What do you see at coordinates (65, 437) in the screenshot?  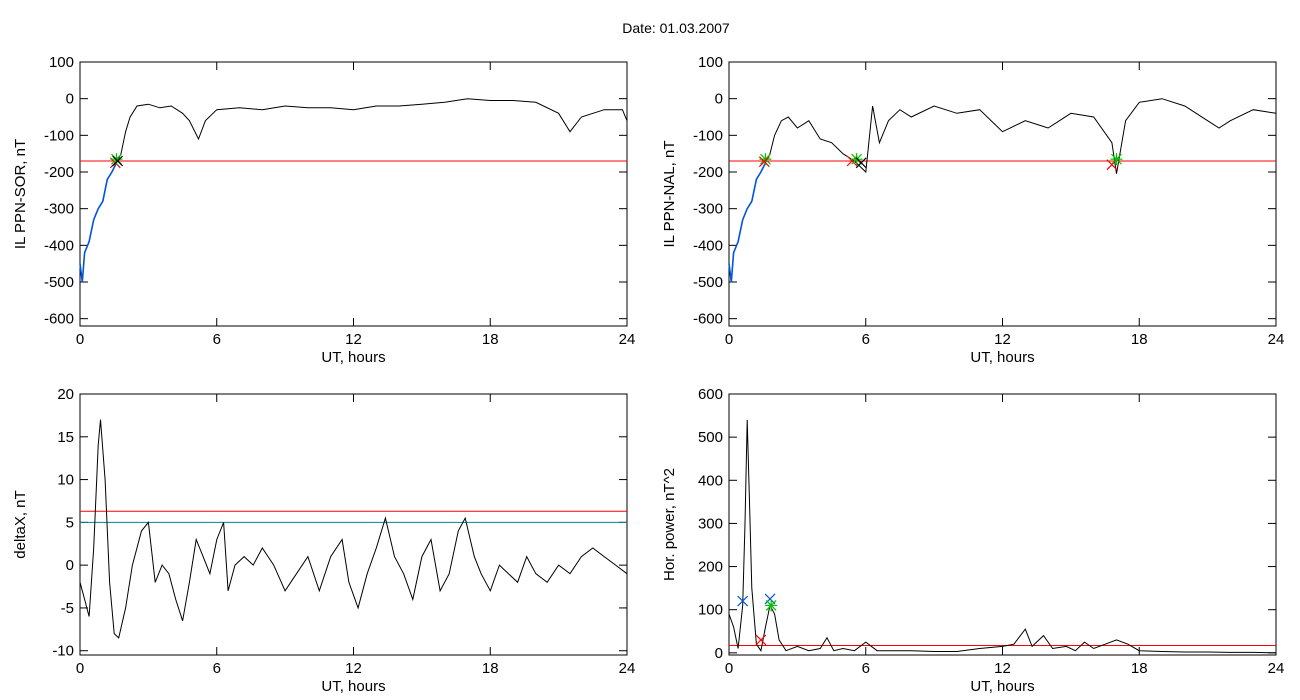 I see `y-tick-label: 15` at bounding box center [65, 437].